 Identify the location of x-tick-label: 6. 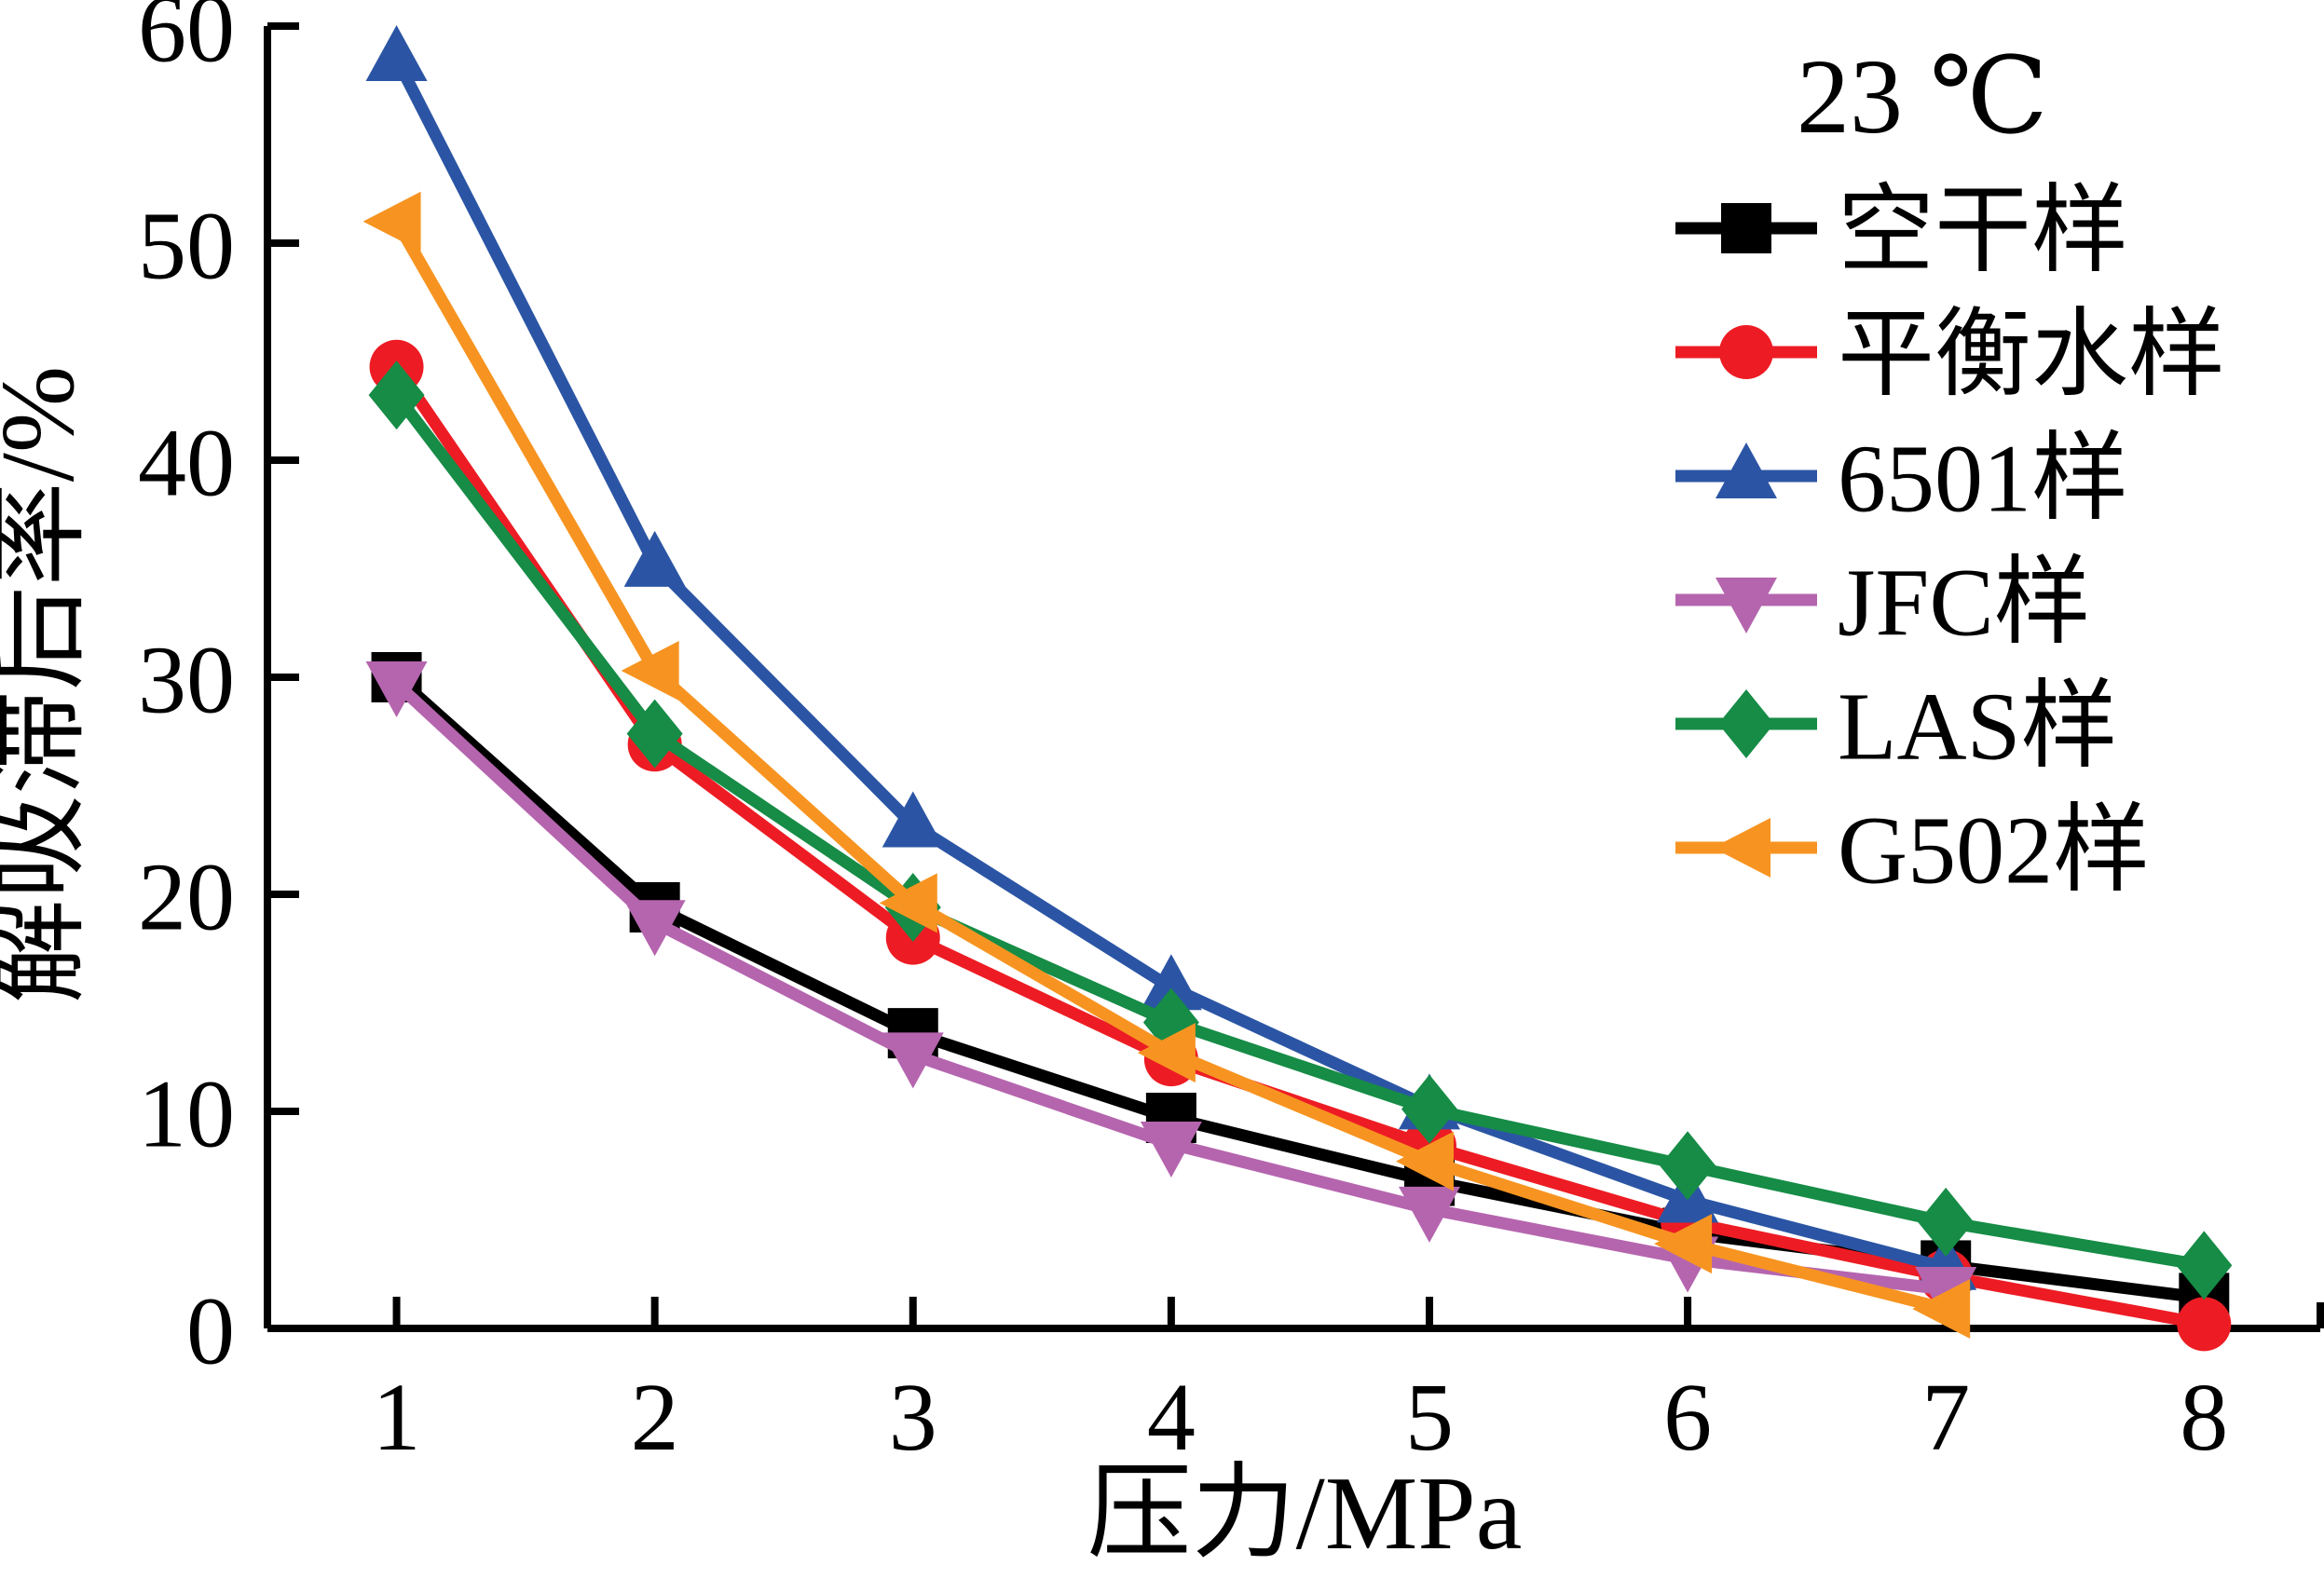
(1687, 1417).